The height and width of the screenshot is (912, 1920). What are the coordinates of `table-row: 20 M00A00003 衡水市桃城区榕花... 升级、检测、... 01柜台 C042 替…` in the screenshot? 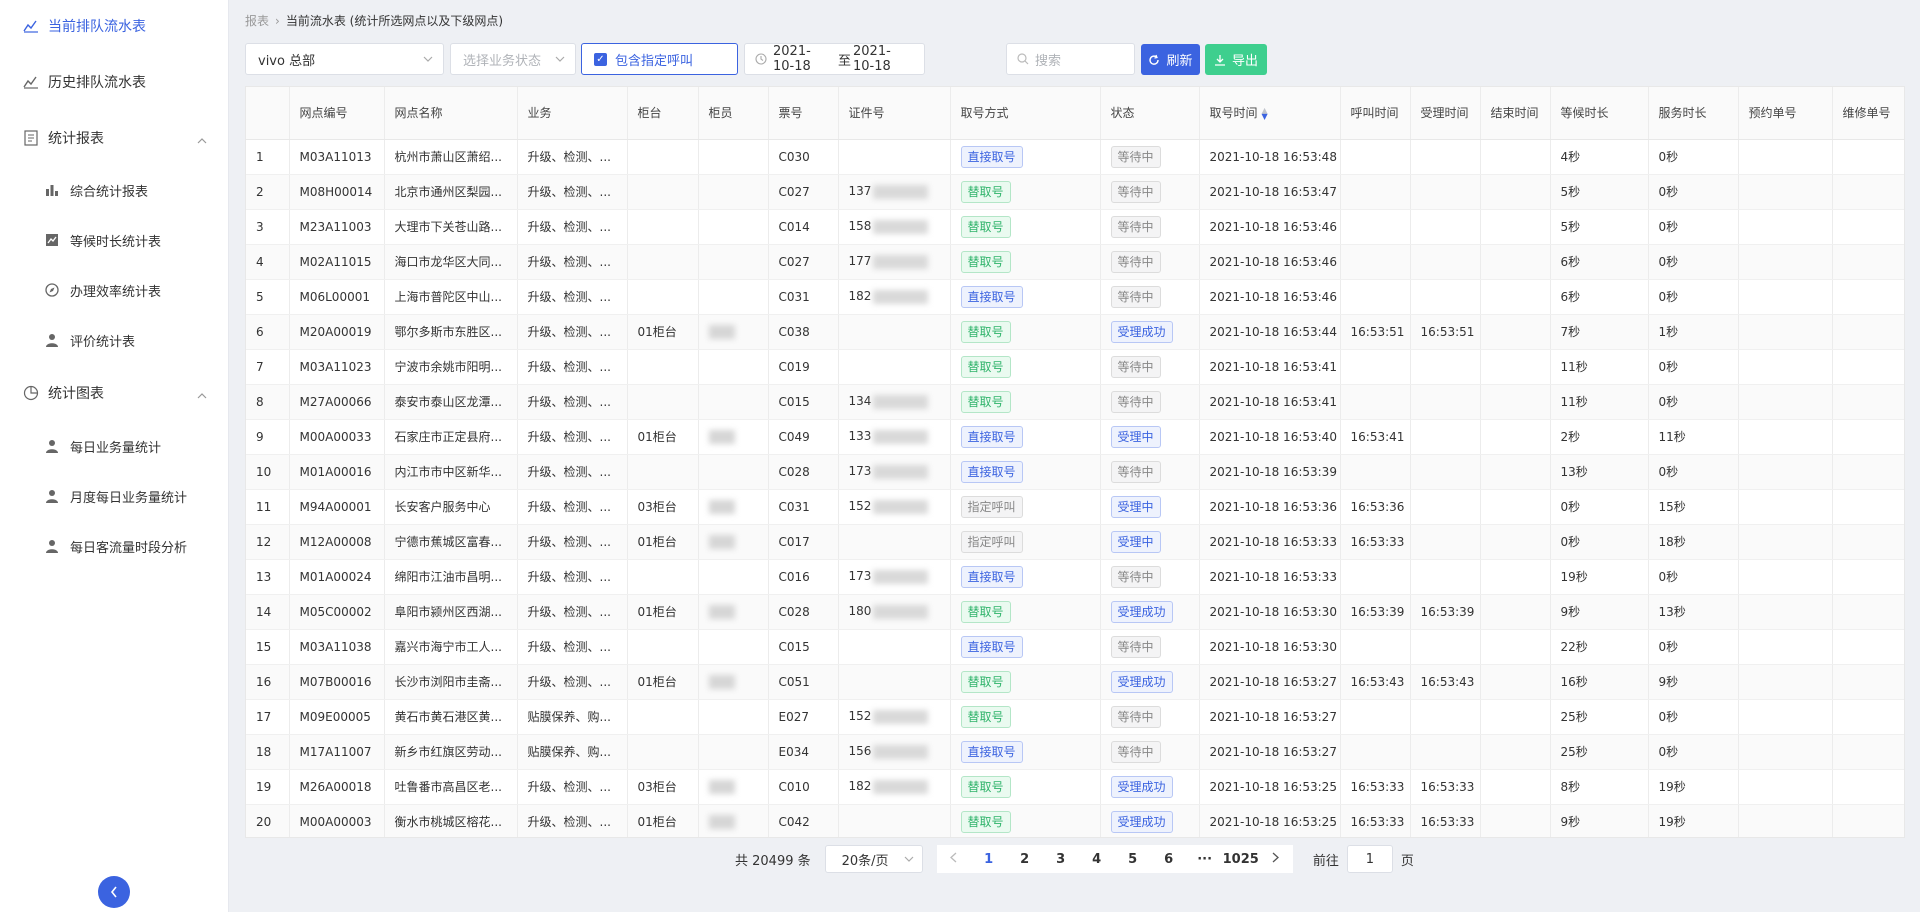 It's located at (1075, 820).